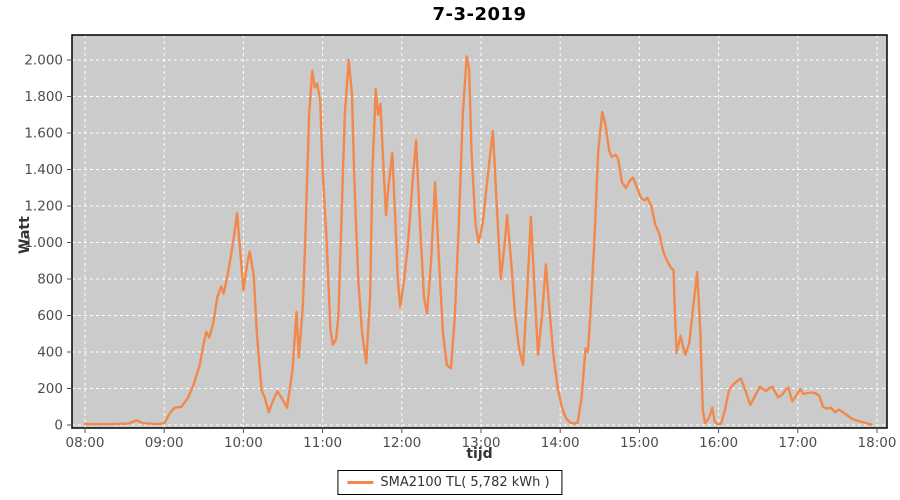 This screenshot has height=500, width=900. What do you see at coordinates (243, 443) in the screenshot?
I see `x-tick-label: 10:00` at bounding box center [243, 443].